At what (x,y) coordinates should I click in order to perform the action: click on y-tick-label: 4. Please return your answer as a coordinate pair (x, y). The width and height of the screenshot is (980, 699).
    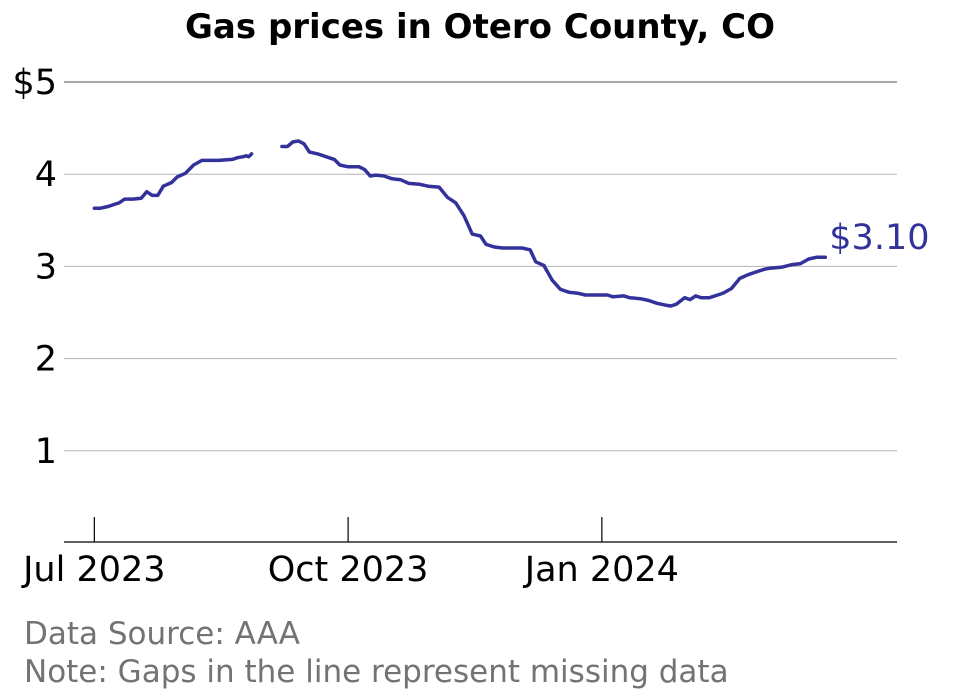
    Looking at the image, I should click on (46, 175).